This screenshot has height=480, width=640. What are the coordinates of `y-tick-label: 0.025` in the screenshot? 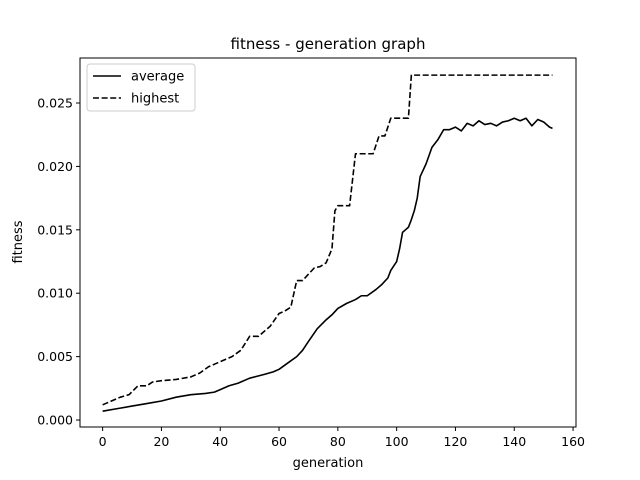 It's located at (55, 103).